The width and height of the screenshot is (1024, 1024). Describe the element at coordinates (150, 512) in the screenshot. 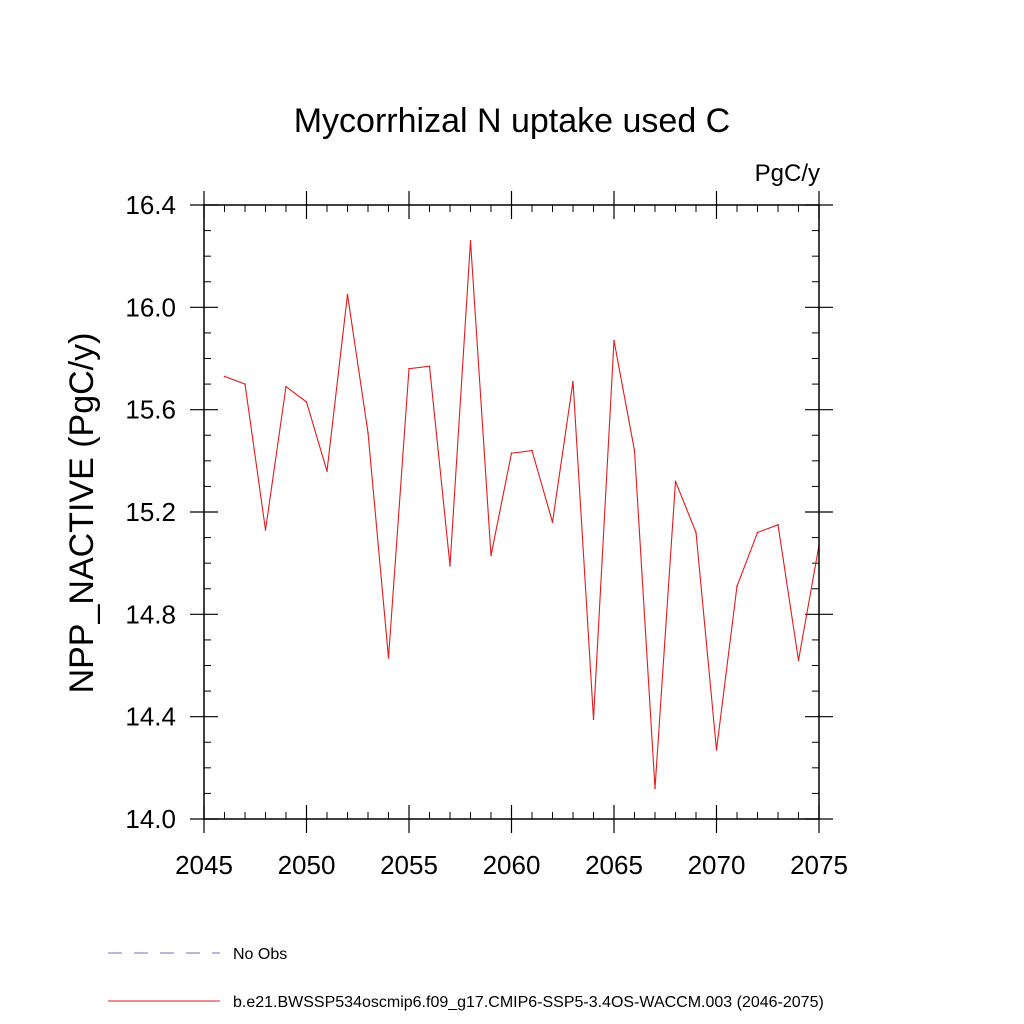

I see `y-tick-label: 15.2` at that location.